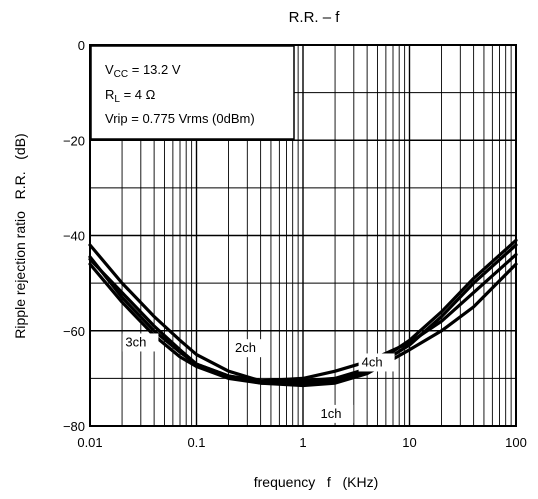 The height and width of the screenshot is (499, 538). Describe the element at coordinates (20, 235) in the screenshot. I see `y-axis-label: Ripple rejection ratio R.R. (dB)` at that location.